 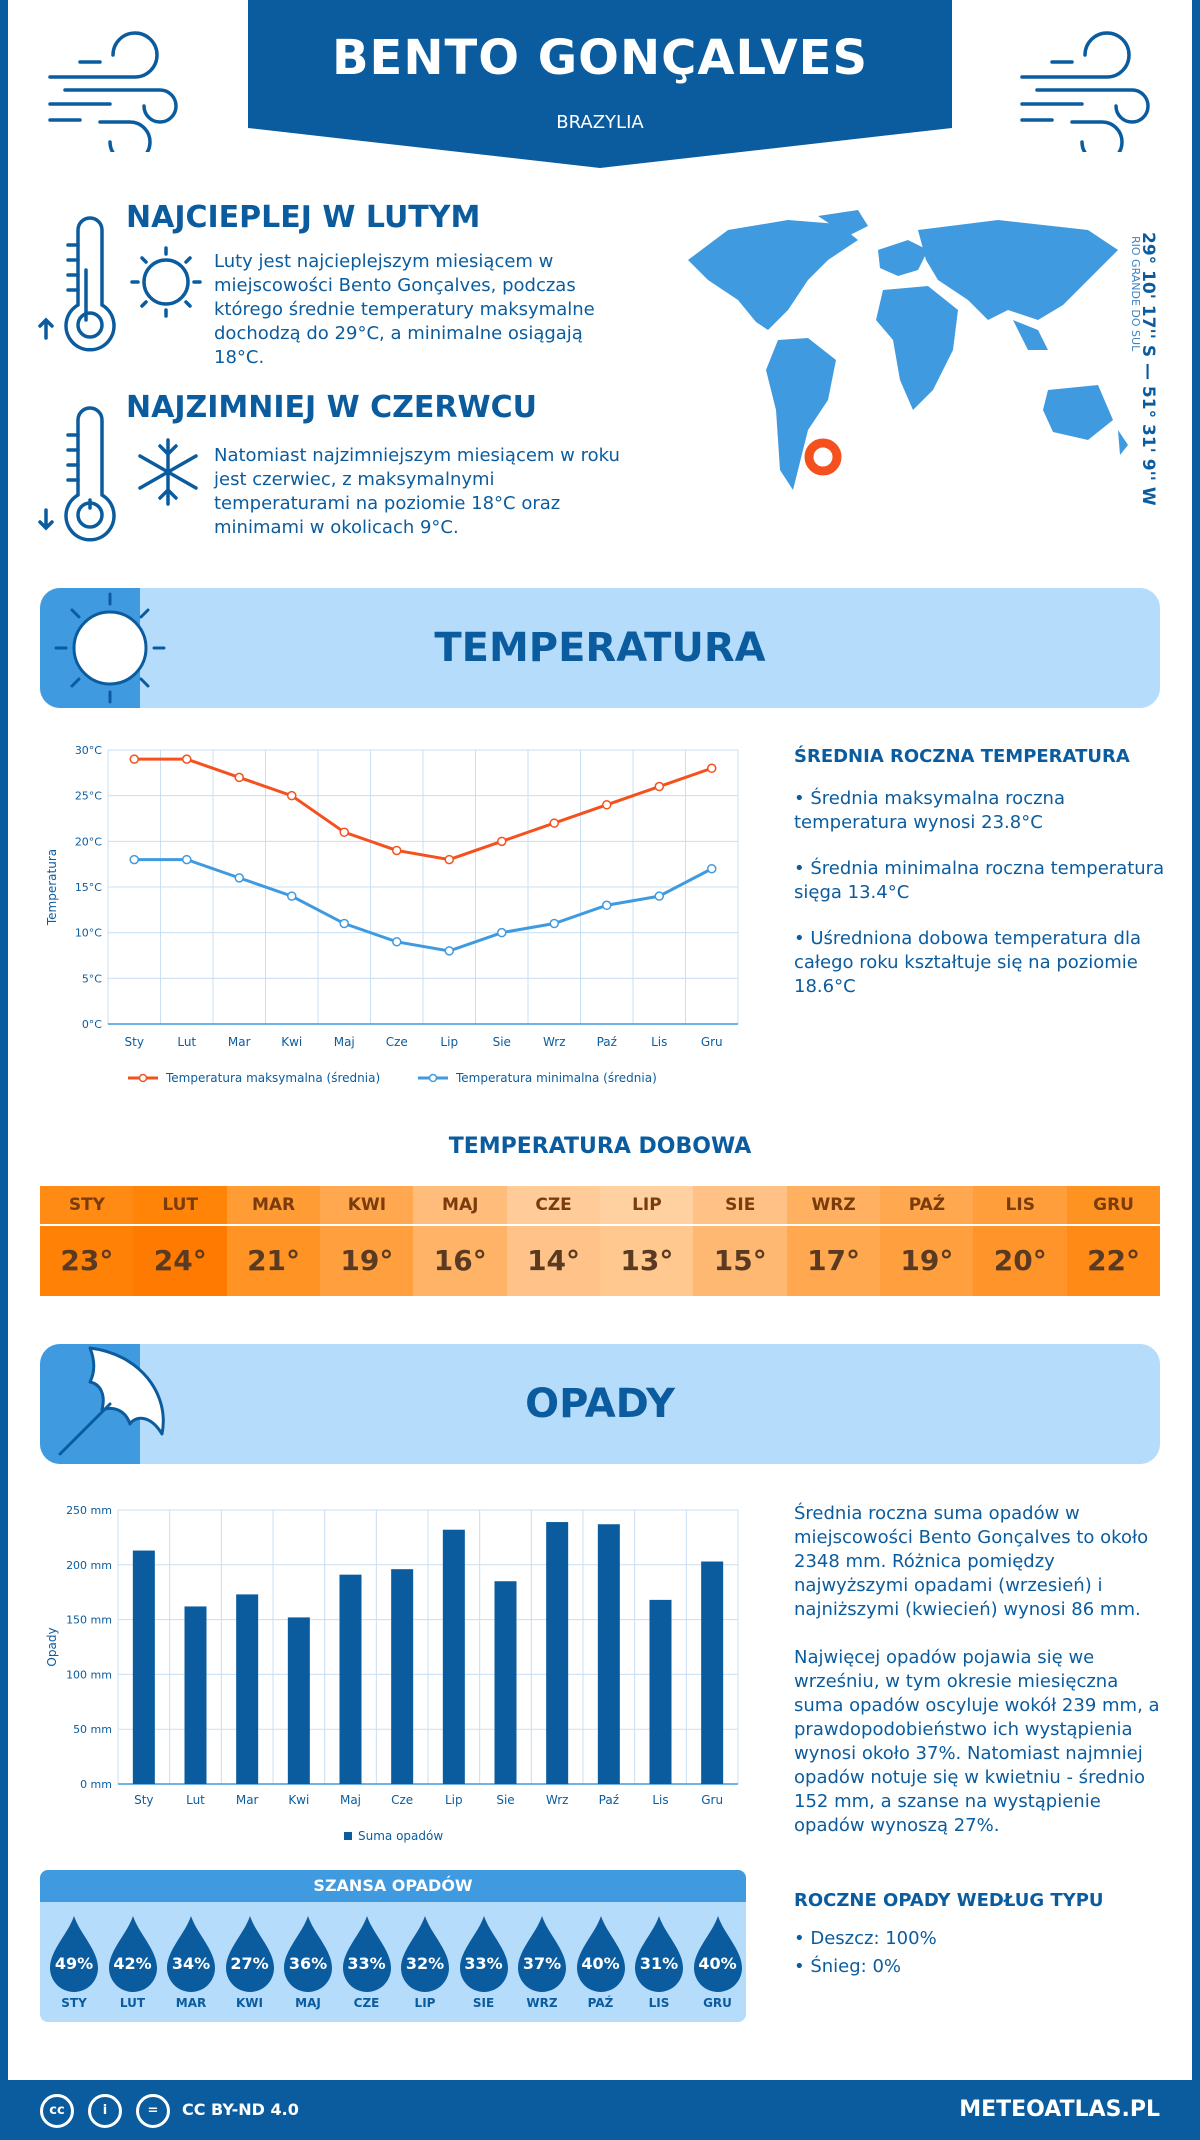 I want to click on temperature-title: TEMPERATURA, so click(x=600, y=648).